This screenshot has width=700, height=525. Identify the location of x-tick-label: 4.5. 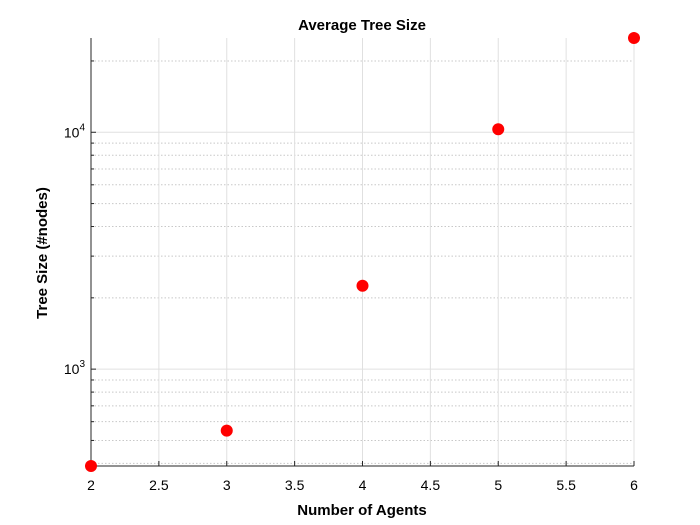
(431, 485).